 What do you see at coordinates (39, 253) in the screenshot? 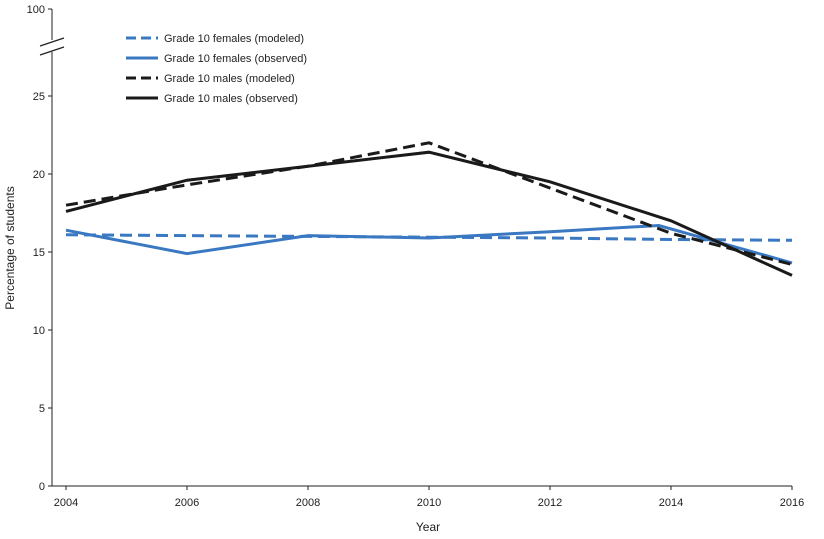
I see `y-tick-label: 15` at bounding box center [39, 253].